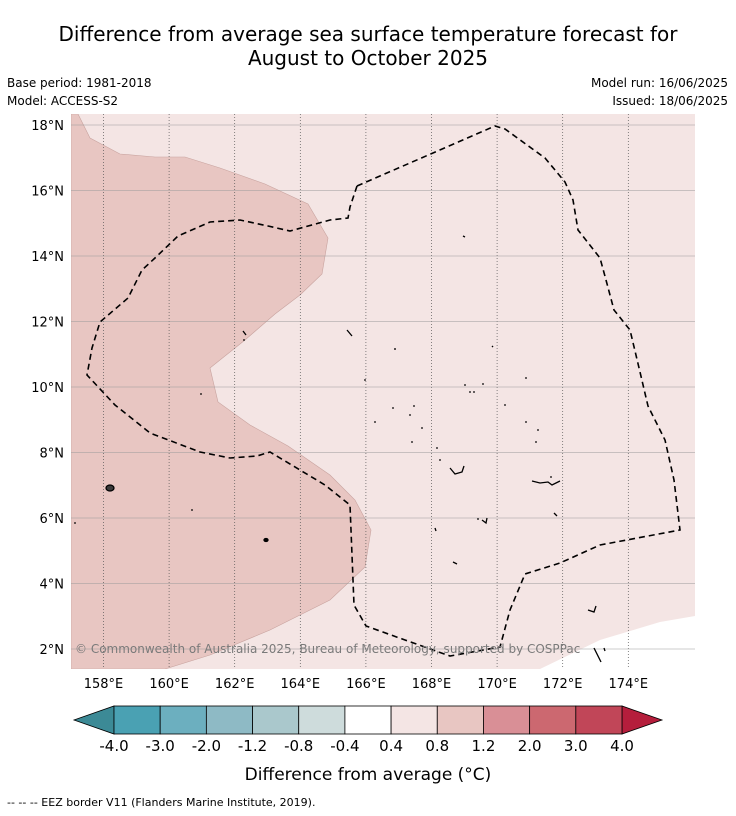 The image size is (736, 816). What do you see at coordinates (391, 746) in the screenshot?
I see `colorbar-tick-label: 0.4` at bounding box center [391, 746].